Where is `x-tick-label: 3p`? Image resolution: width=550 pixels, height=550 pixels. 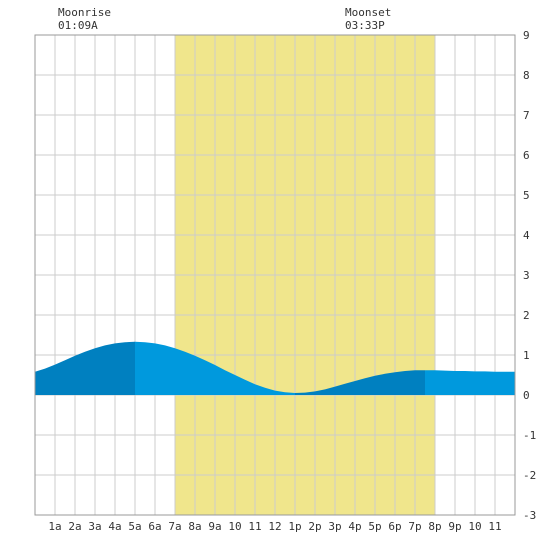 x-tick-label: 3p is located at coordinates (334, 526).